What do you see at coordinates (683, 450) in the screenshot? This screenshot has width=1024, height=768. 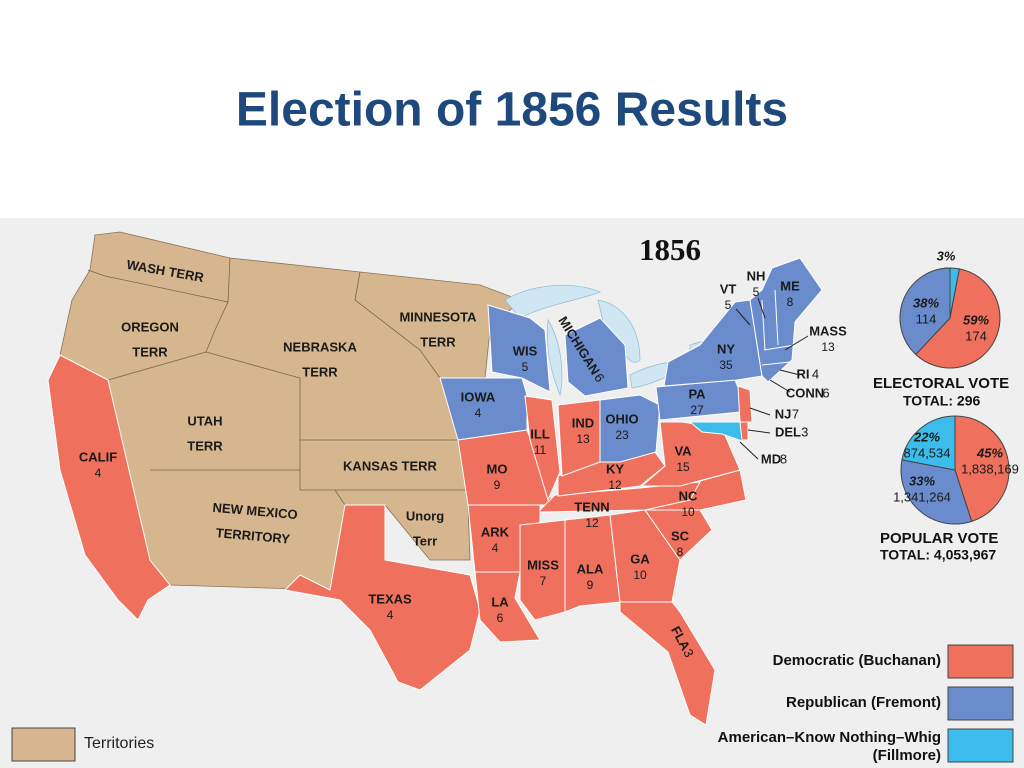 I see `state-name: VA` at bounding box center [683, 450].